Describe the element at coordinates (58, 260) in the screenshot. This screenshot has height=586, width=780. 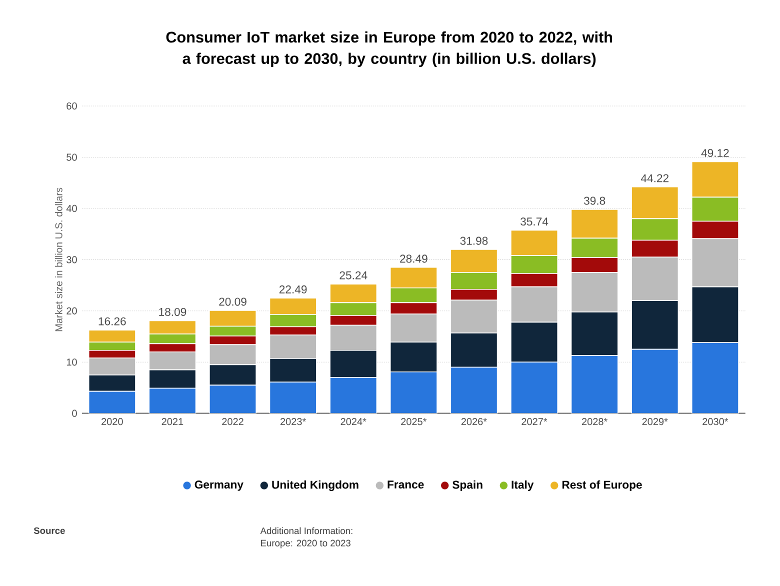
I see `y-axis-title: Market size in billion U.S. dollars` at that location.